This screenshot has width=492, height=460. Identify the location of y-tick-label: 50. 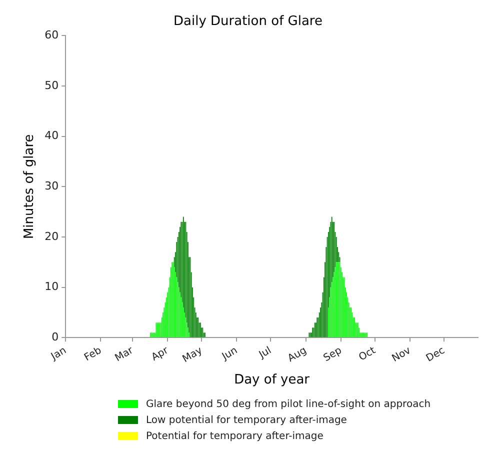
(51, 85).